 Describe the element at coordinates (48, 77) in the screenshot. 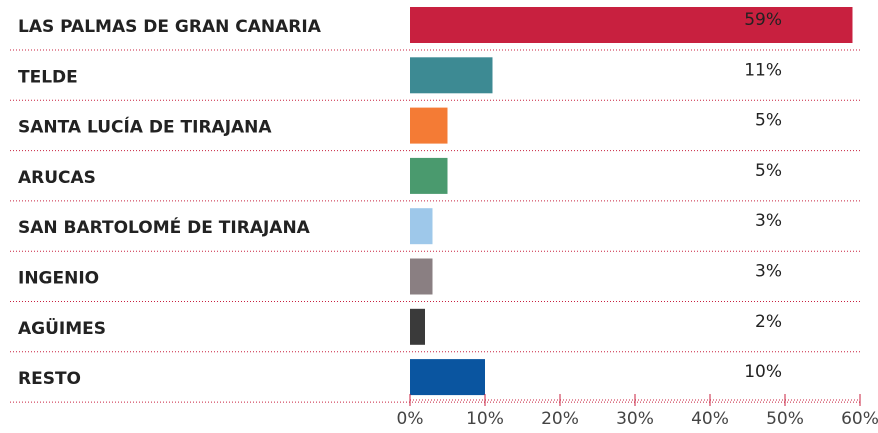

I see `category-label: TELDE` at that location.